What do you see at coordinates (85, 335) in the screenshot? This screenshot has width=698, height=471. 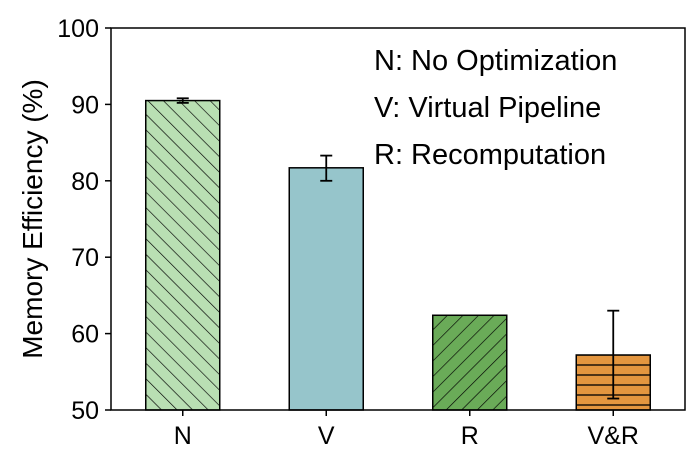 I see `y-tick-label: 60` at bounding box center [85, 335].